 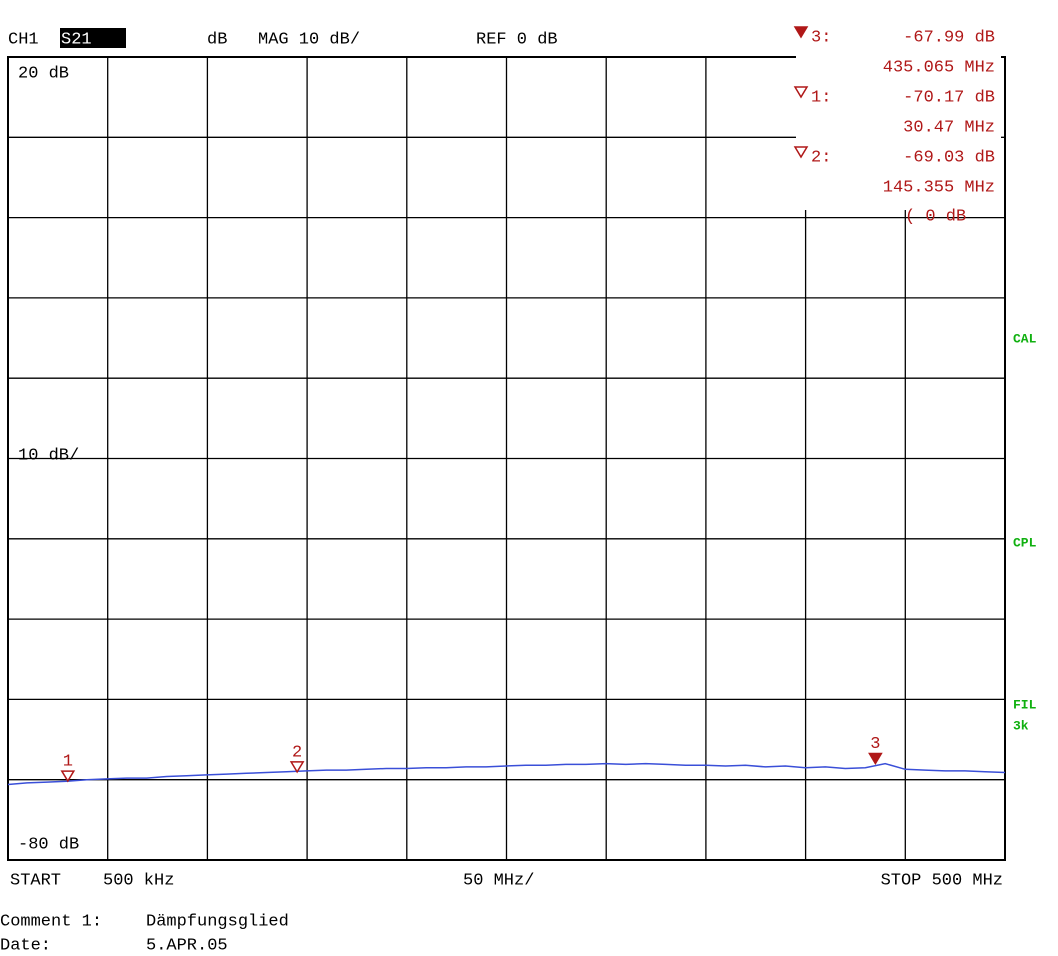 I want to click on x-start: 500 kHz, so click(x=138, y=880).